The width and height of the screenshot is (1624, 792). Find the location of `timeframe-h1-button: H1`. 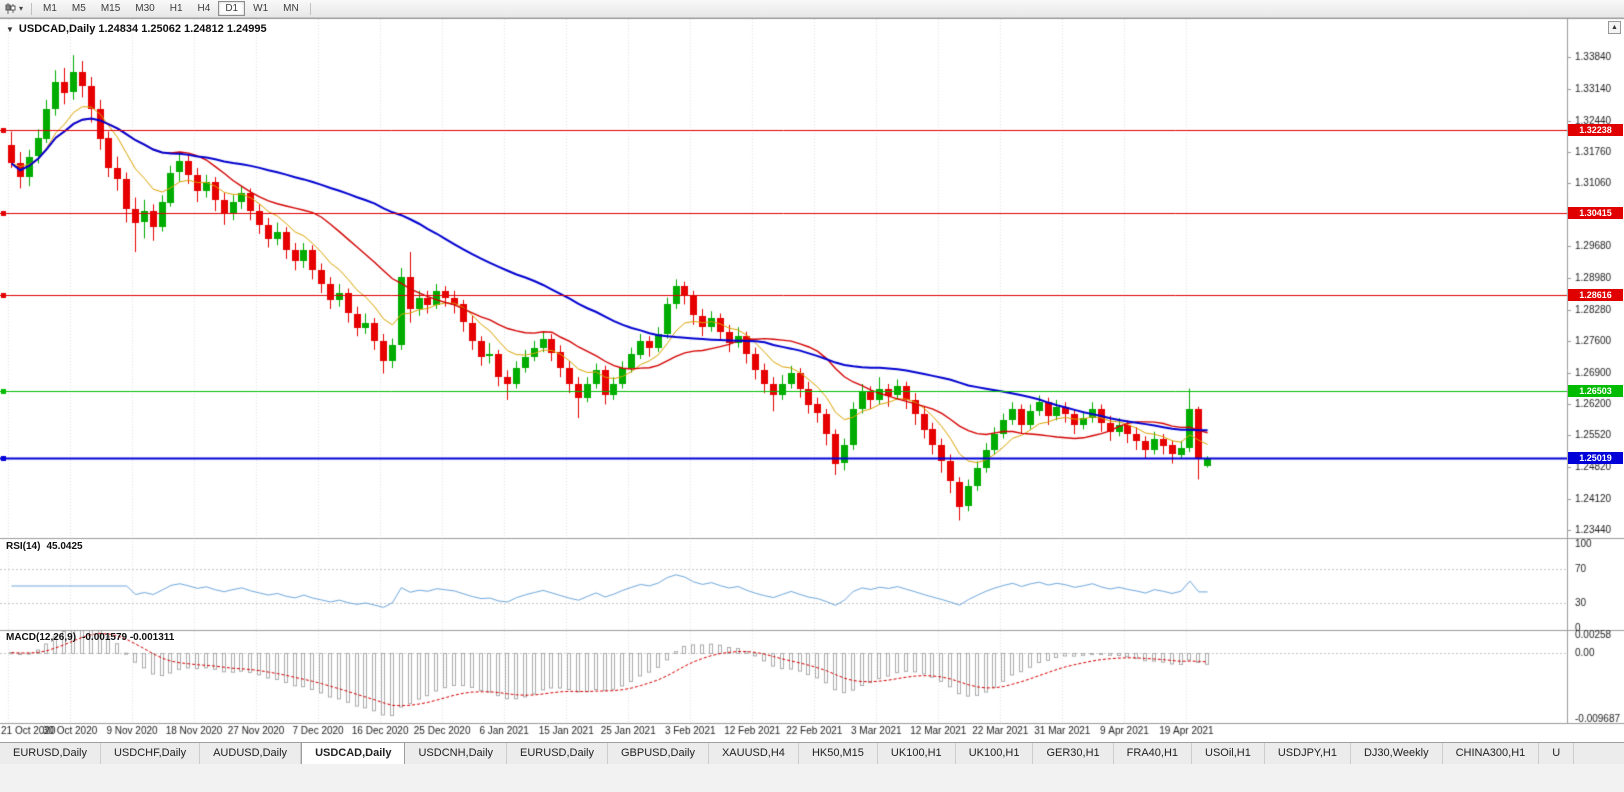

timeframe-h1-button: H1 is located at coordinates (176, 8).